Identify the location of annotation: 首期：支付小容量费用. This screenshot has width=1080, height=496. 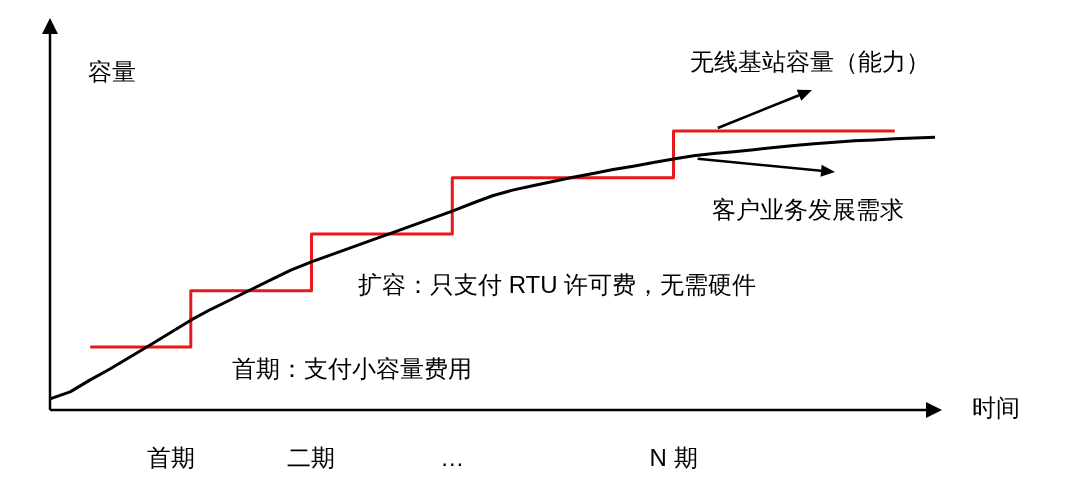
(352, 368).